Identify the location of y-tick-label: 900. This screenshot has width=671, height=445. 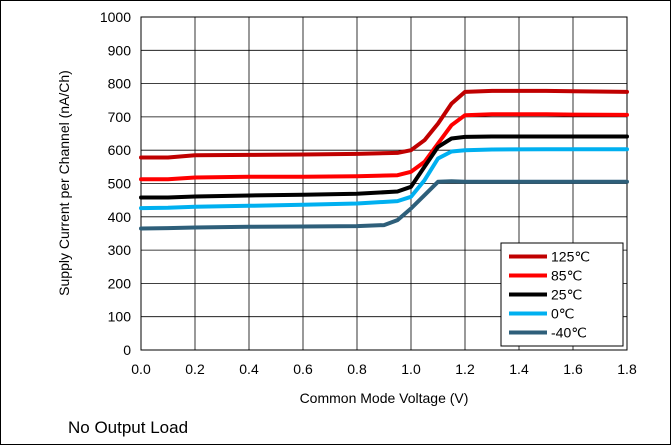
(120, 50).